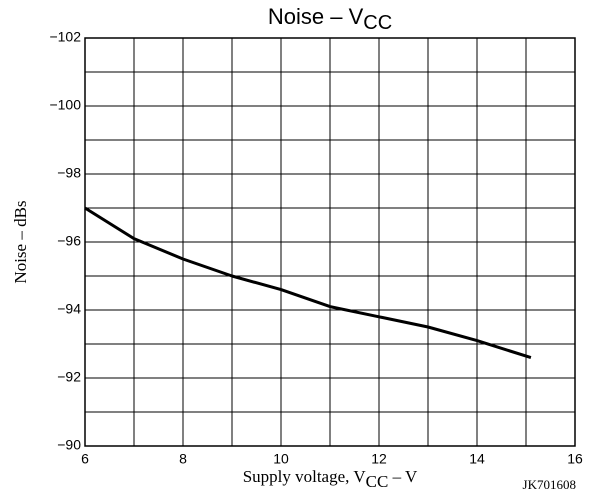 Image resolution: width=590 pixels, height=500 pixels. Describe the element at coordinates (330, 479) in the screenshot. I see `x-axis-label: Supply voltage, VCC – V` at that location.